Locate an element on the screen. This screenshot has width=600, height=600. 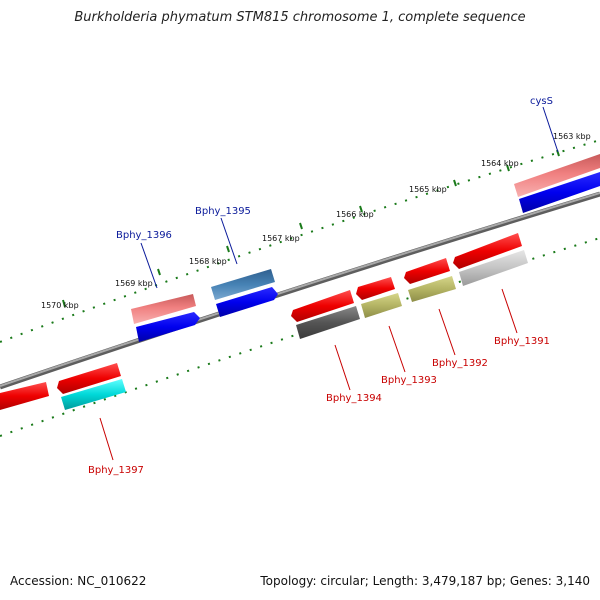
scale-label-1569: 1569 kbp is located at coordinates (134, 283).